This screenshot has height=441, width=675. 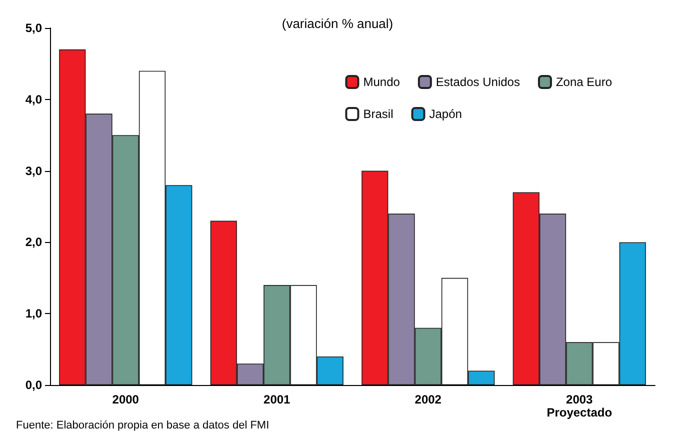 What do you see at coordinates (338, 23) in the screenshot?
I see `chart-title: (variación % anual)` at bounding box center [338, 23].